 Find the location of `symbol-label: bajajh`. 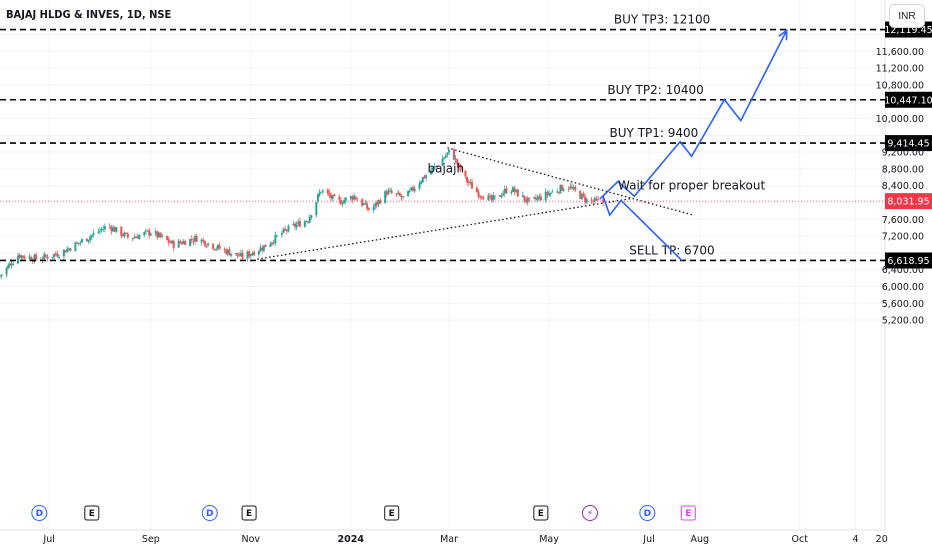

symbol-label: bajajh is located at coordinates (445, 168).